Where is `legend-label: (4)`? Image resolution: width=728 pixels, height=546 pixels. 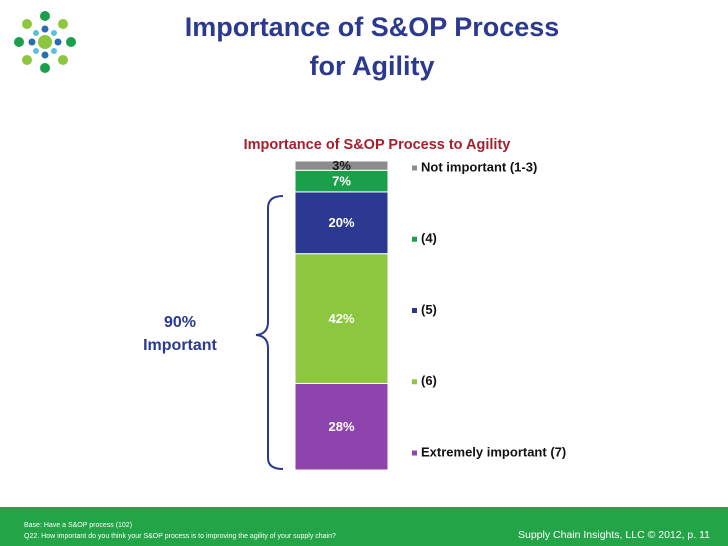
legend-label: (4) is located at coordinates (429, 238).